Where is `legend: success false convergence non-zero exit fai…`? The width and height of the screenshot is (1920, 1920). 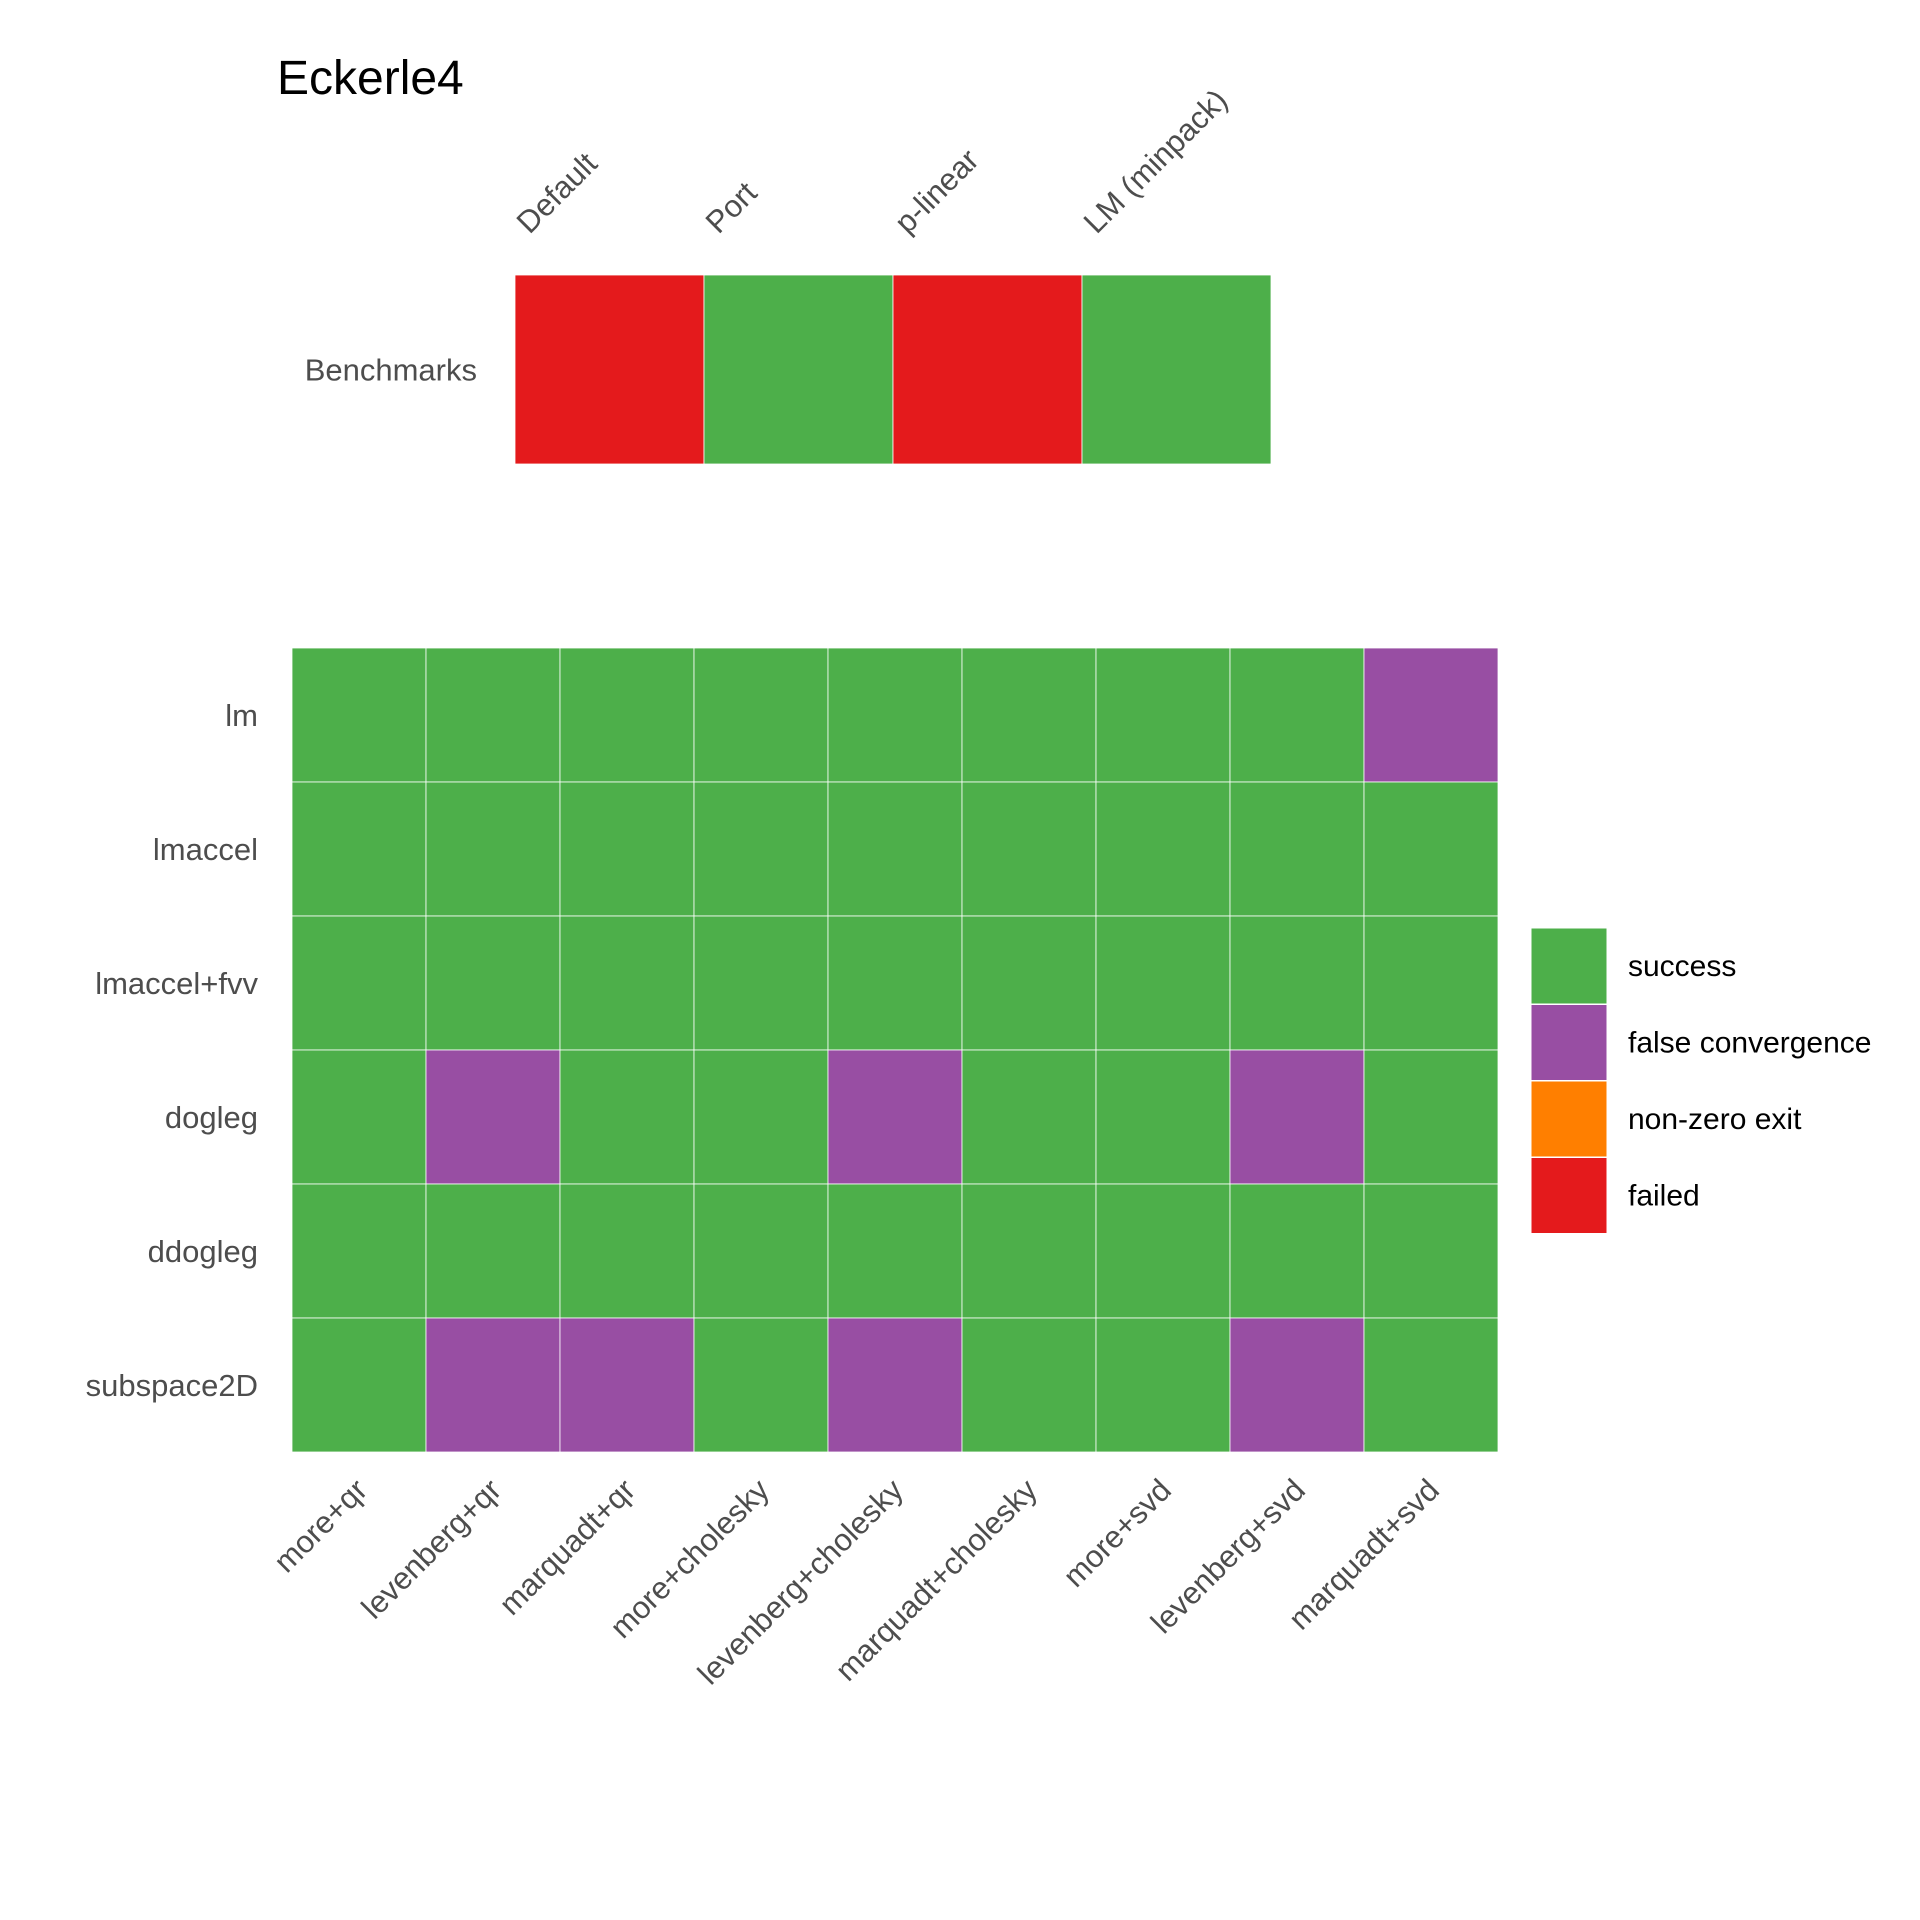
legend: success false convergence non-zero exit fai… is located at coordinates (1701, 1080).